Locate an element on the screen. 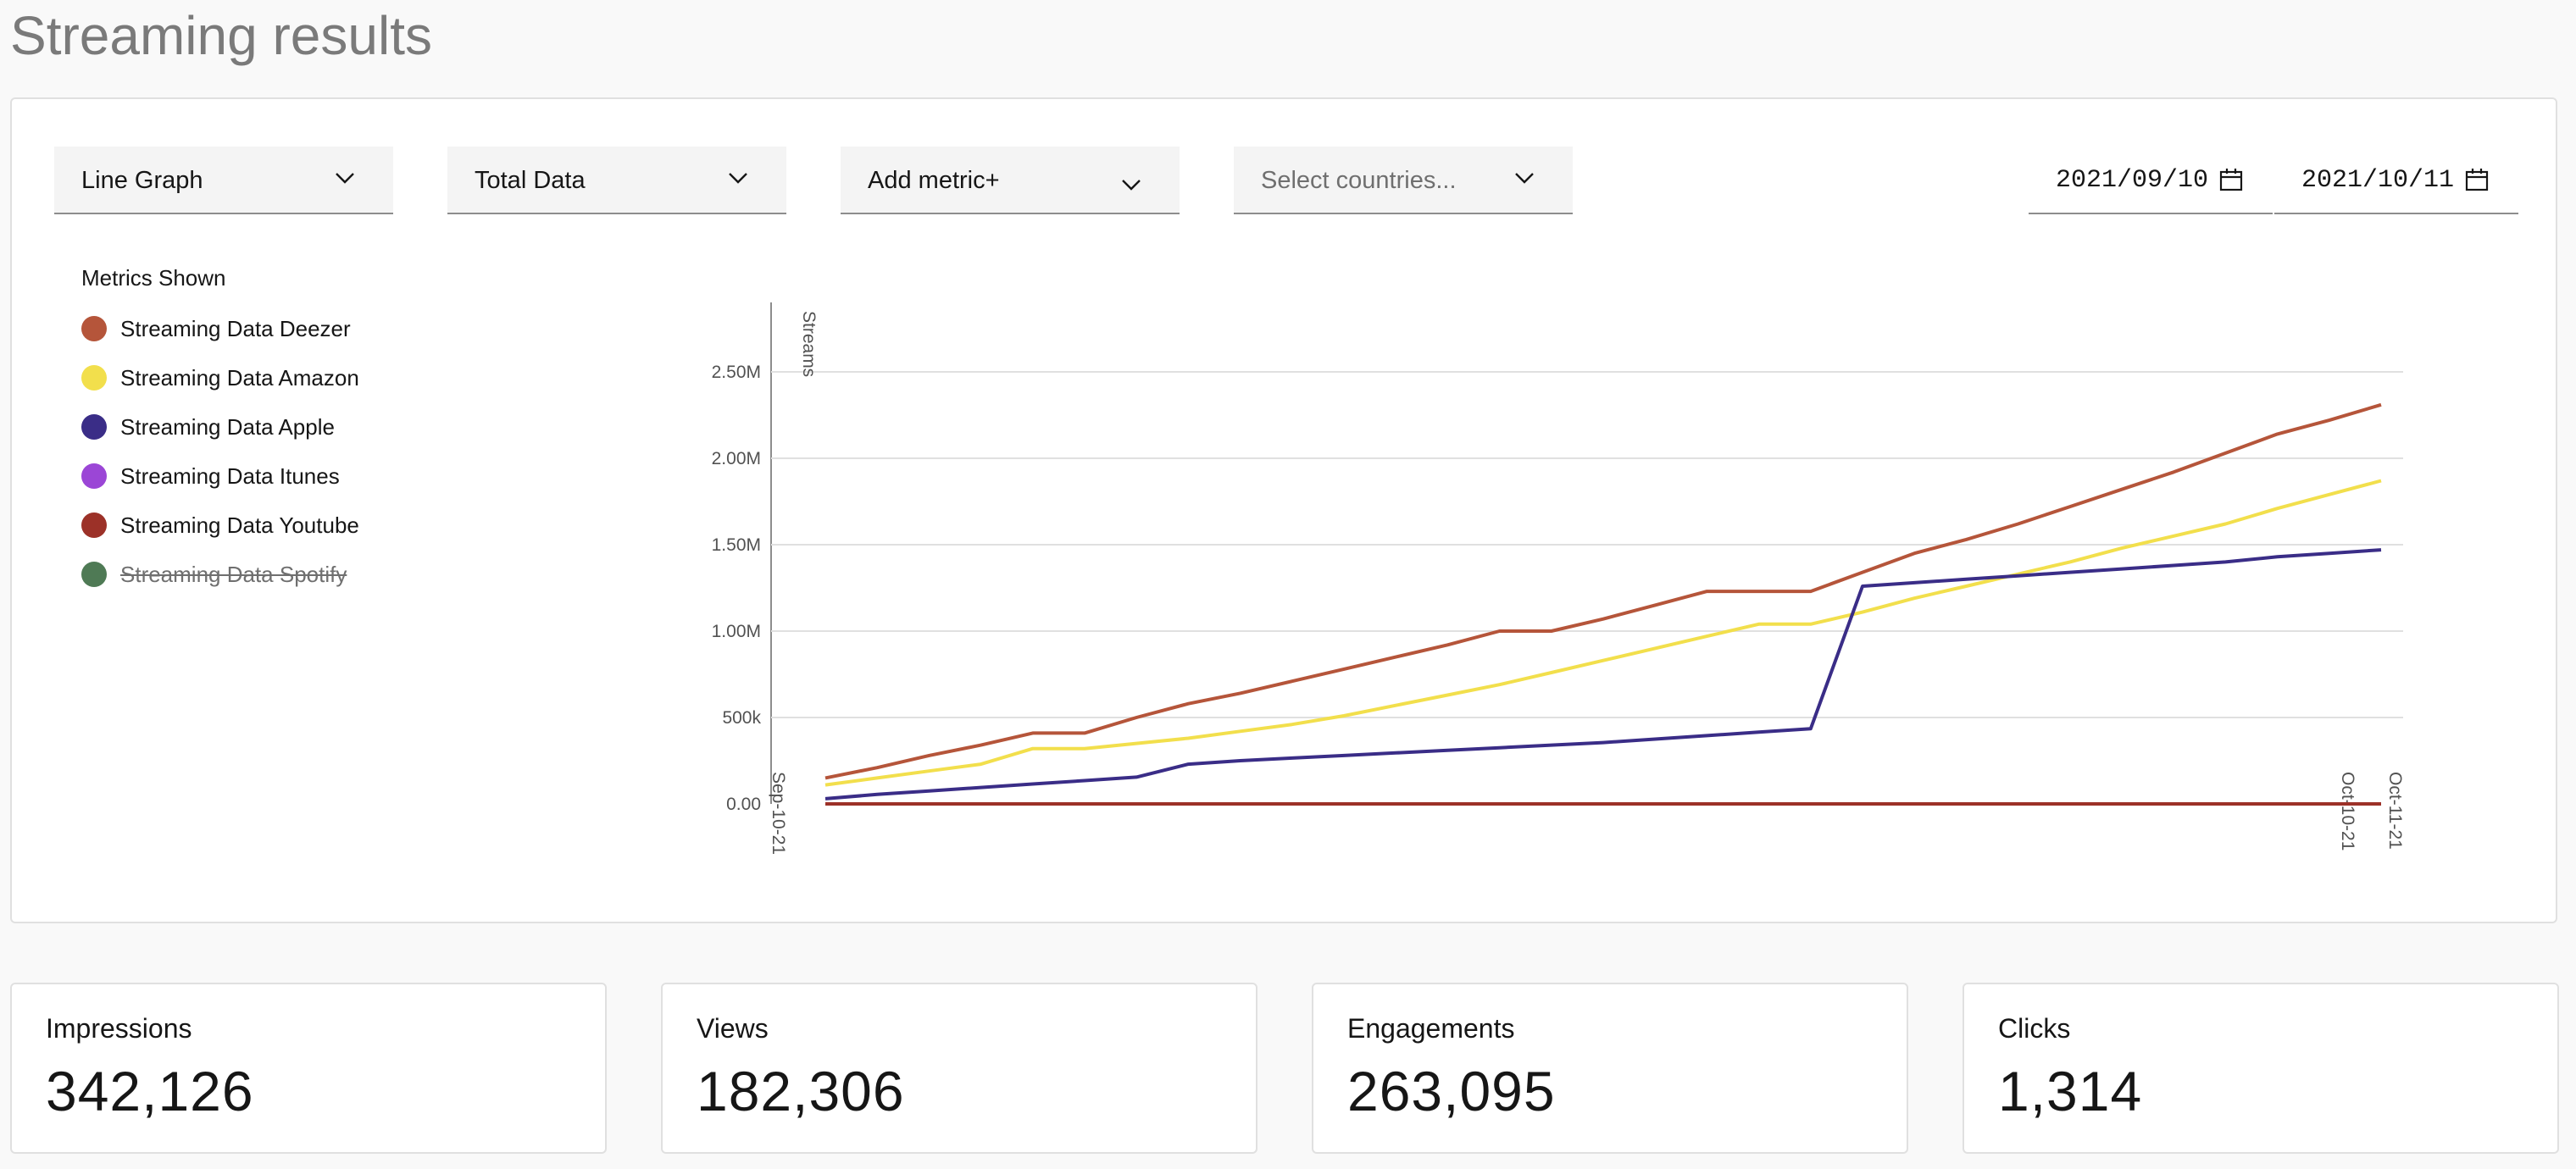 Image resolution: width=2576 pixels, height=1169 pixels. series-line-streaming-data-apple is located at coordinates (1603, 674).